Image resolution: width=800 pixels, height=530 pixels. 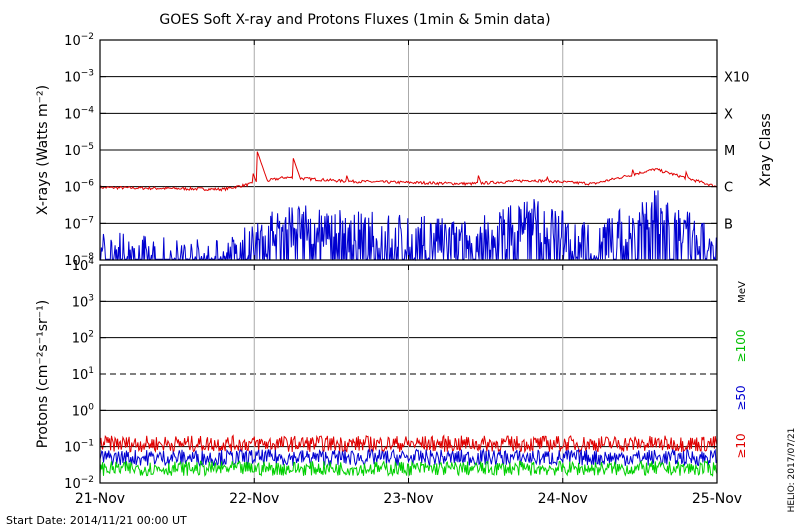 What do you see at coordinates (717, 499) in the screenshot?
I see `x-tick-label: 25-Nov` at bounding box center [717, 499].